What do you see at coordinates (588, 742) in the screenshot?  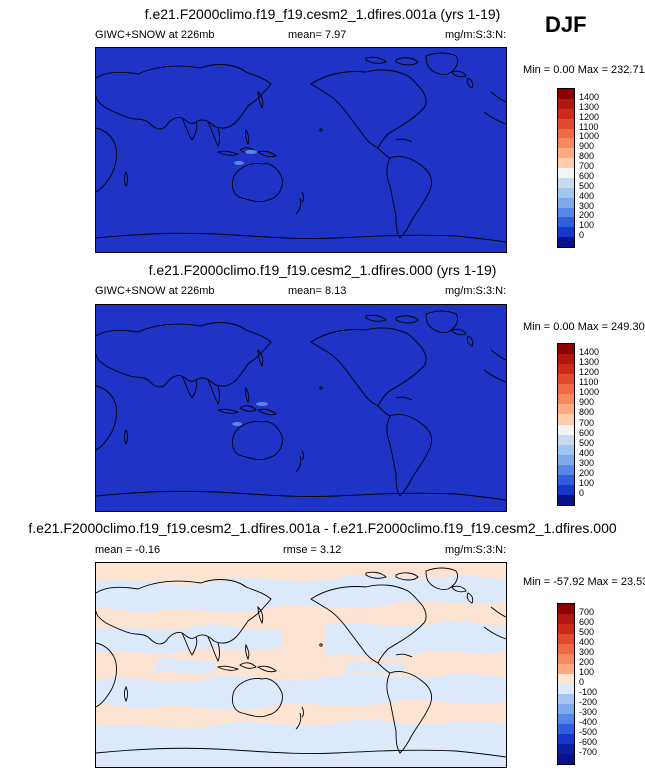 I see `colorbar-tick-label: -600` at bounding box center [588, 742].